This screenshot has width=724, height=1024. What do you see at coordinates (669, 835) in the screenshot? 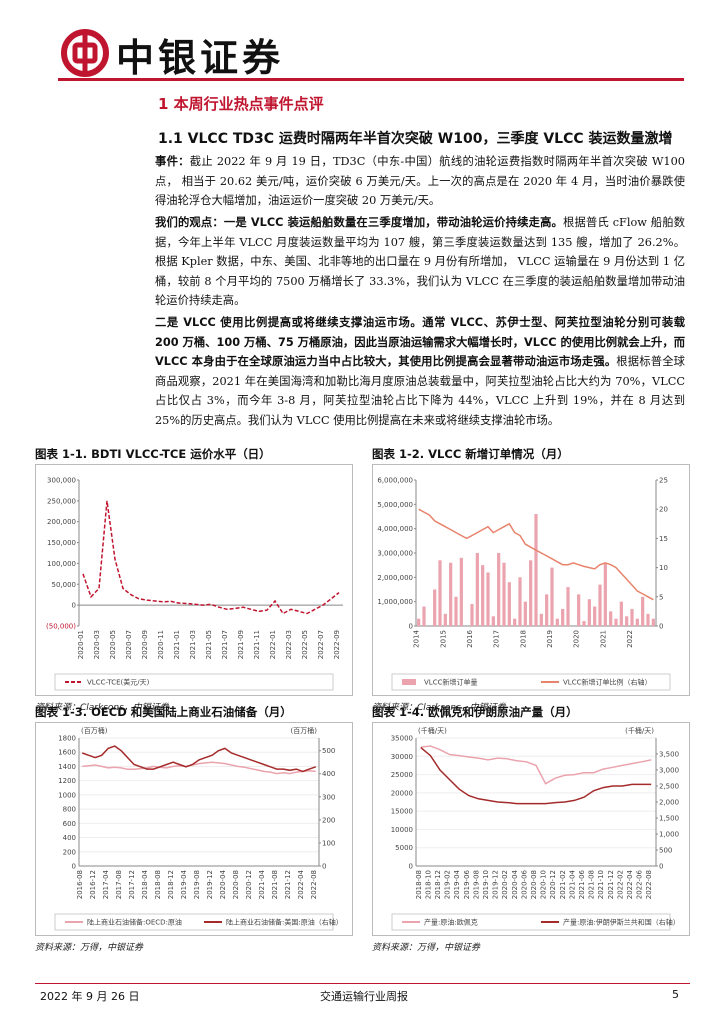
I see `y2-tick-label: 1,000` at bounding box center [669, 835].